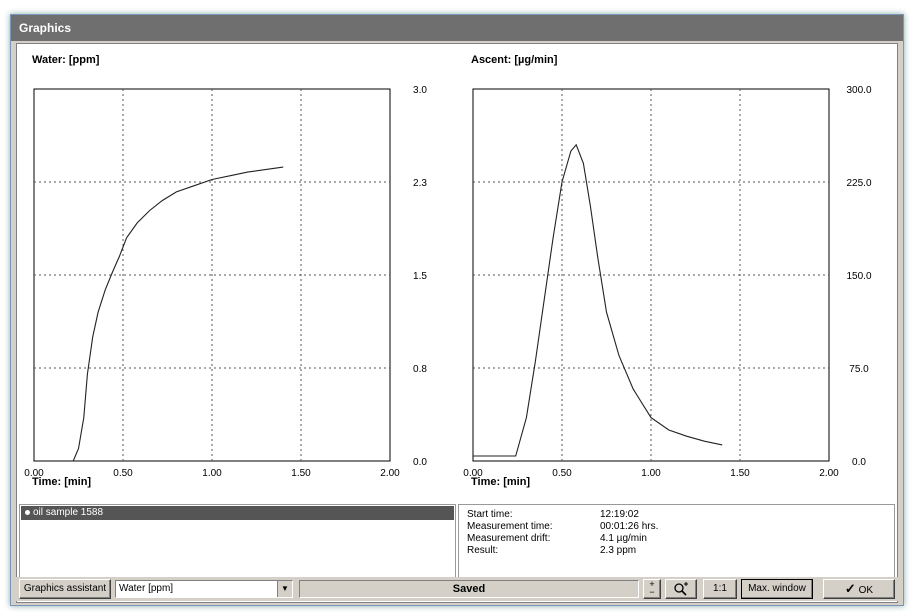 The height and width of the screenshot is (612, 912). I want to click on y-tick-label: 3.0, so click(420, 90).